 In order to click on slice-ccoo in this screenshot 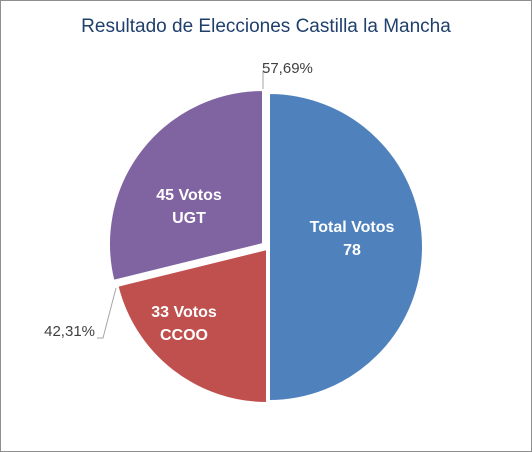, I will do `click(192, 326)`.